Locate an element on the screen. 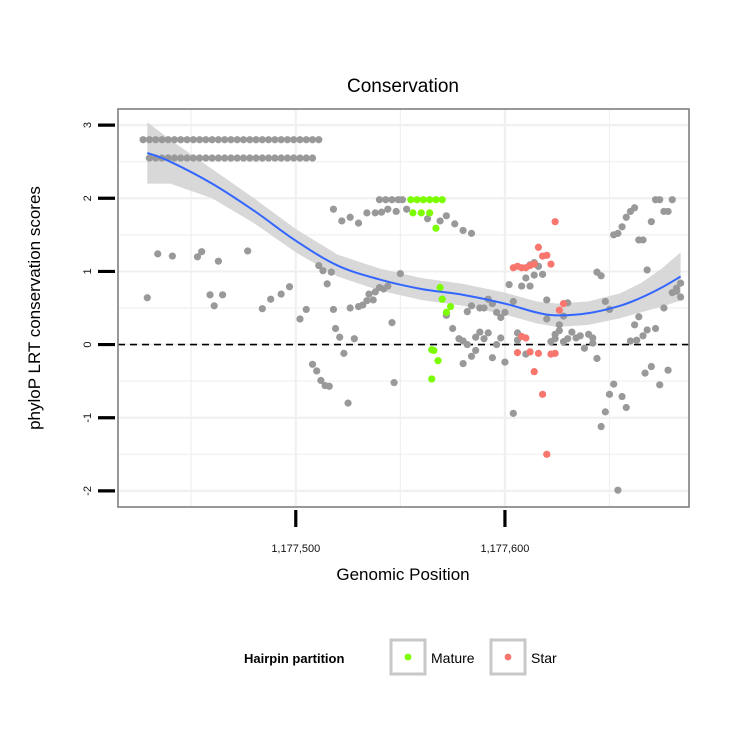  legend-key-mature is located at coordinates (408, 657).